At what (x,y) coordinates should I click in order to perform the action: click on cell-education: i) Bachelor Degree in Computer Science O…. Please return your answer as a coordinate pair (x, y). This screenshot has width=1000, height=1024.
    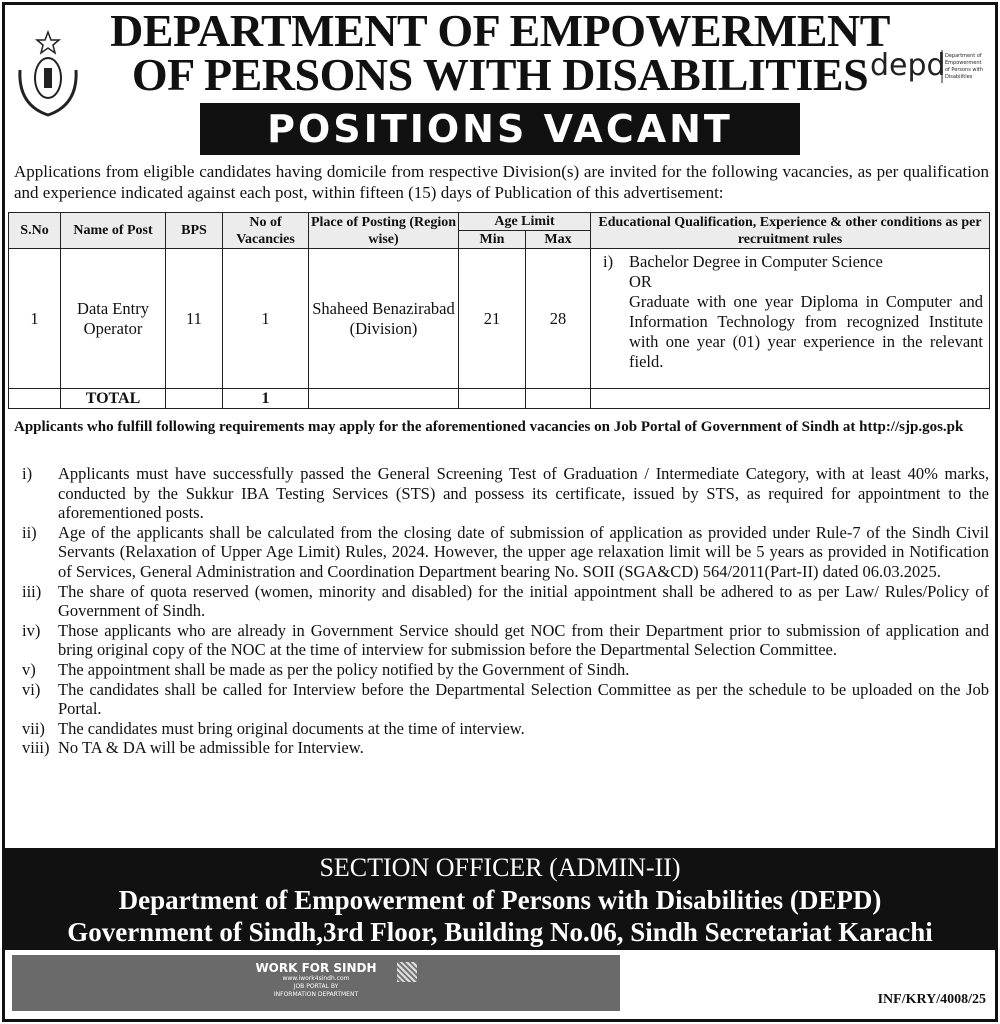
    Looking at the image, I should click on (790, 318).